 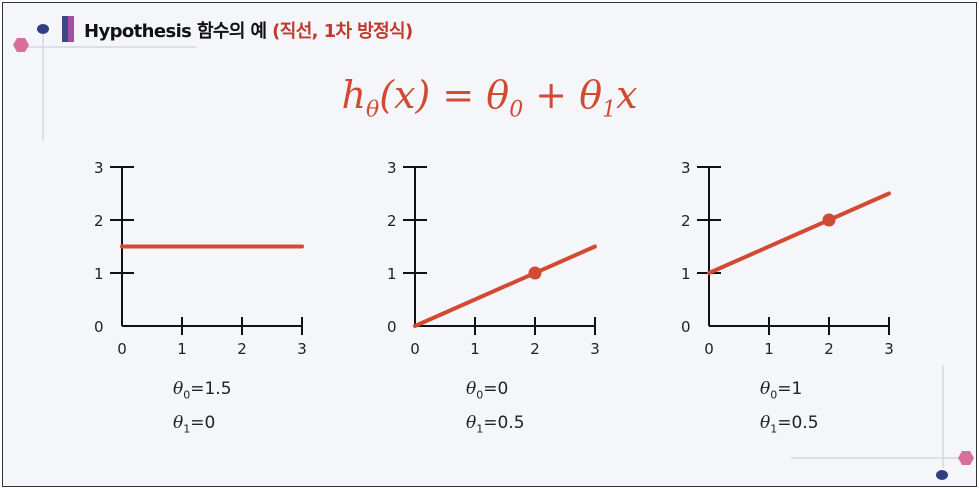 I want to click on chart-2: 0 1 2 3 0 1 2 3, so click(x=493, y=258).